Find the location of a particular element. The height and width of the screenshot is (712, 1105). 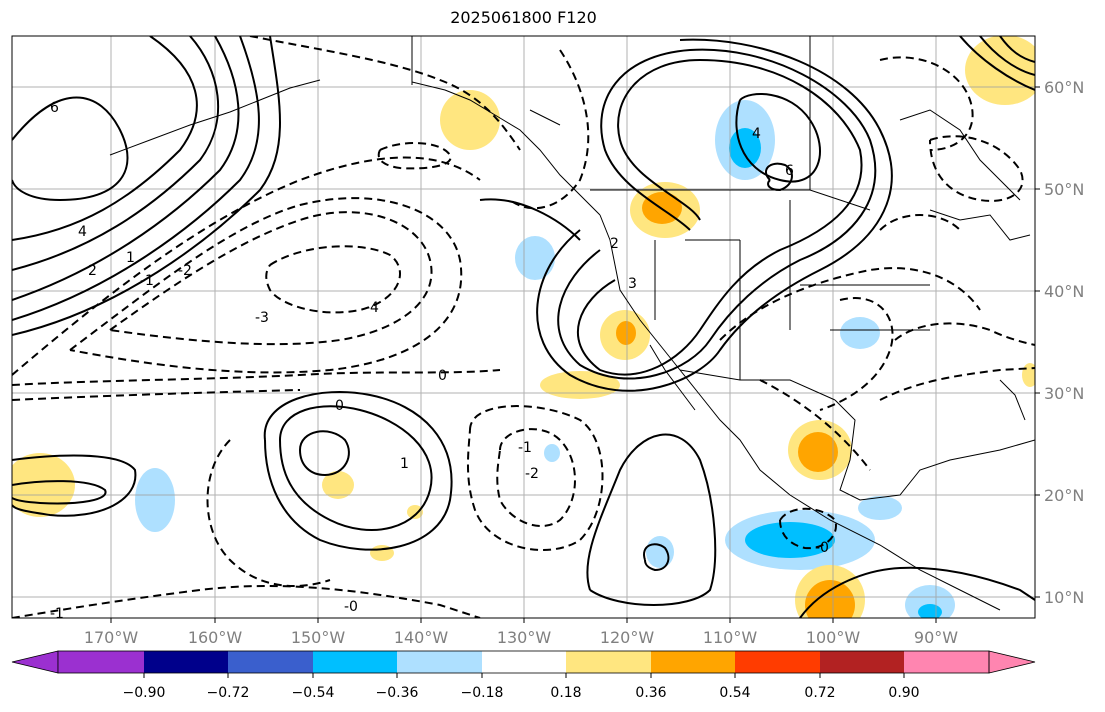

lat-label: 60°N is located at coordinates (1064, 87).